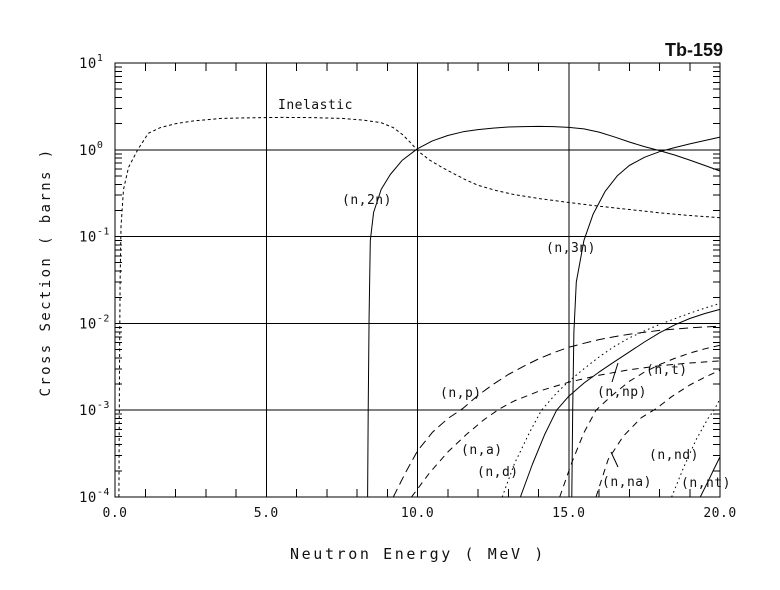 The image size is (780, 590). What do you see at coordinates (482, 450) in the screenshot?
I see `curve-label-na: (n,a)` at bounding box center [482, 450].